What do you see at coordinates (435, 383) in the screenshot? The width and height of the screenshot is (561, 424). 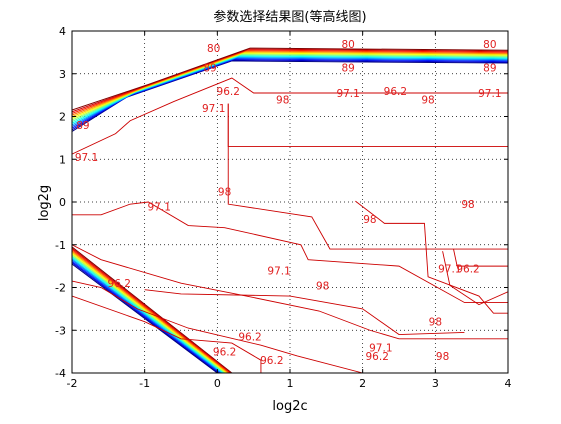 I see `x-tick-label: 3` at bounding box center [435, 383].